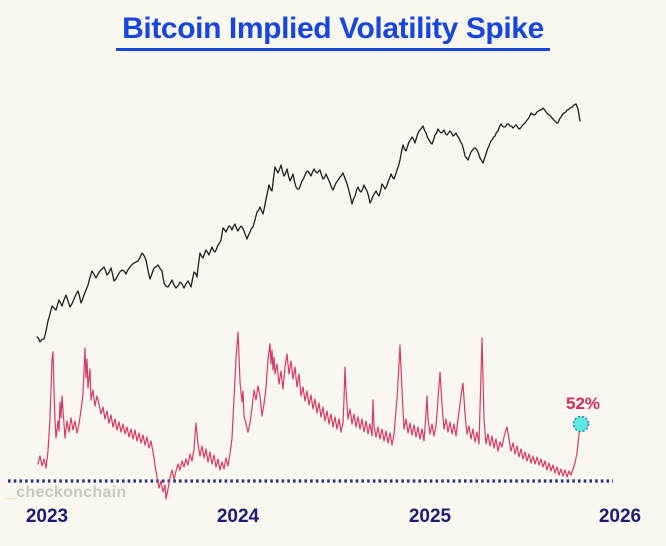 This screenshot has height=546, width=666. Describe the element at coordinates (47, 516) in the screenshot. I see `x-tick-2023: 2023` at that location.